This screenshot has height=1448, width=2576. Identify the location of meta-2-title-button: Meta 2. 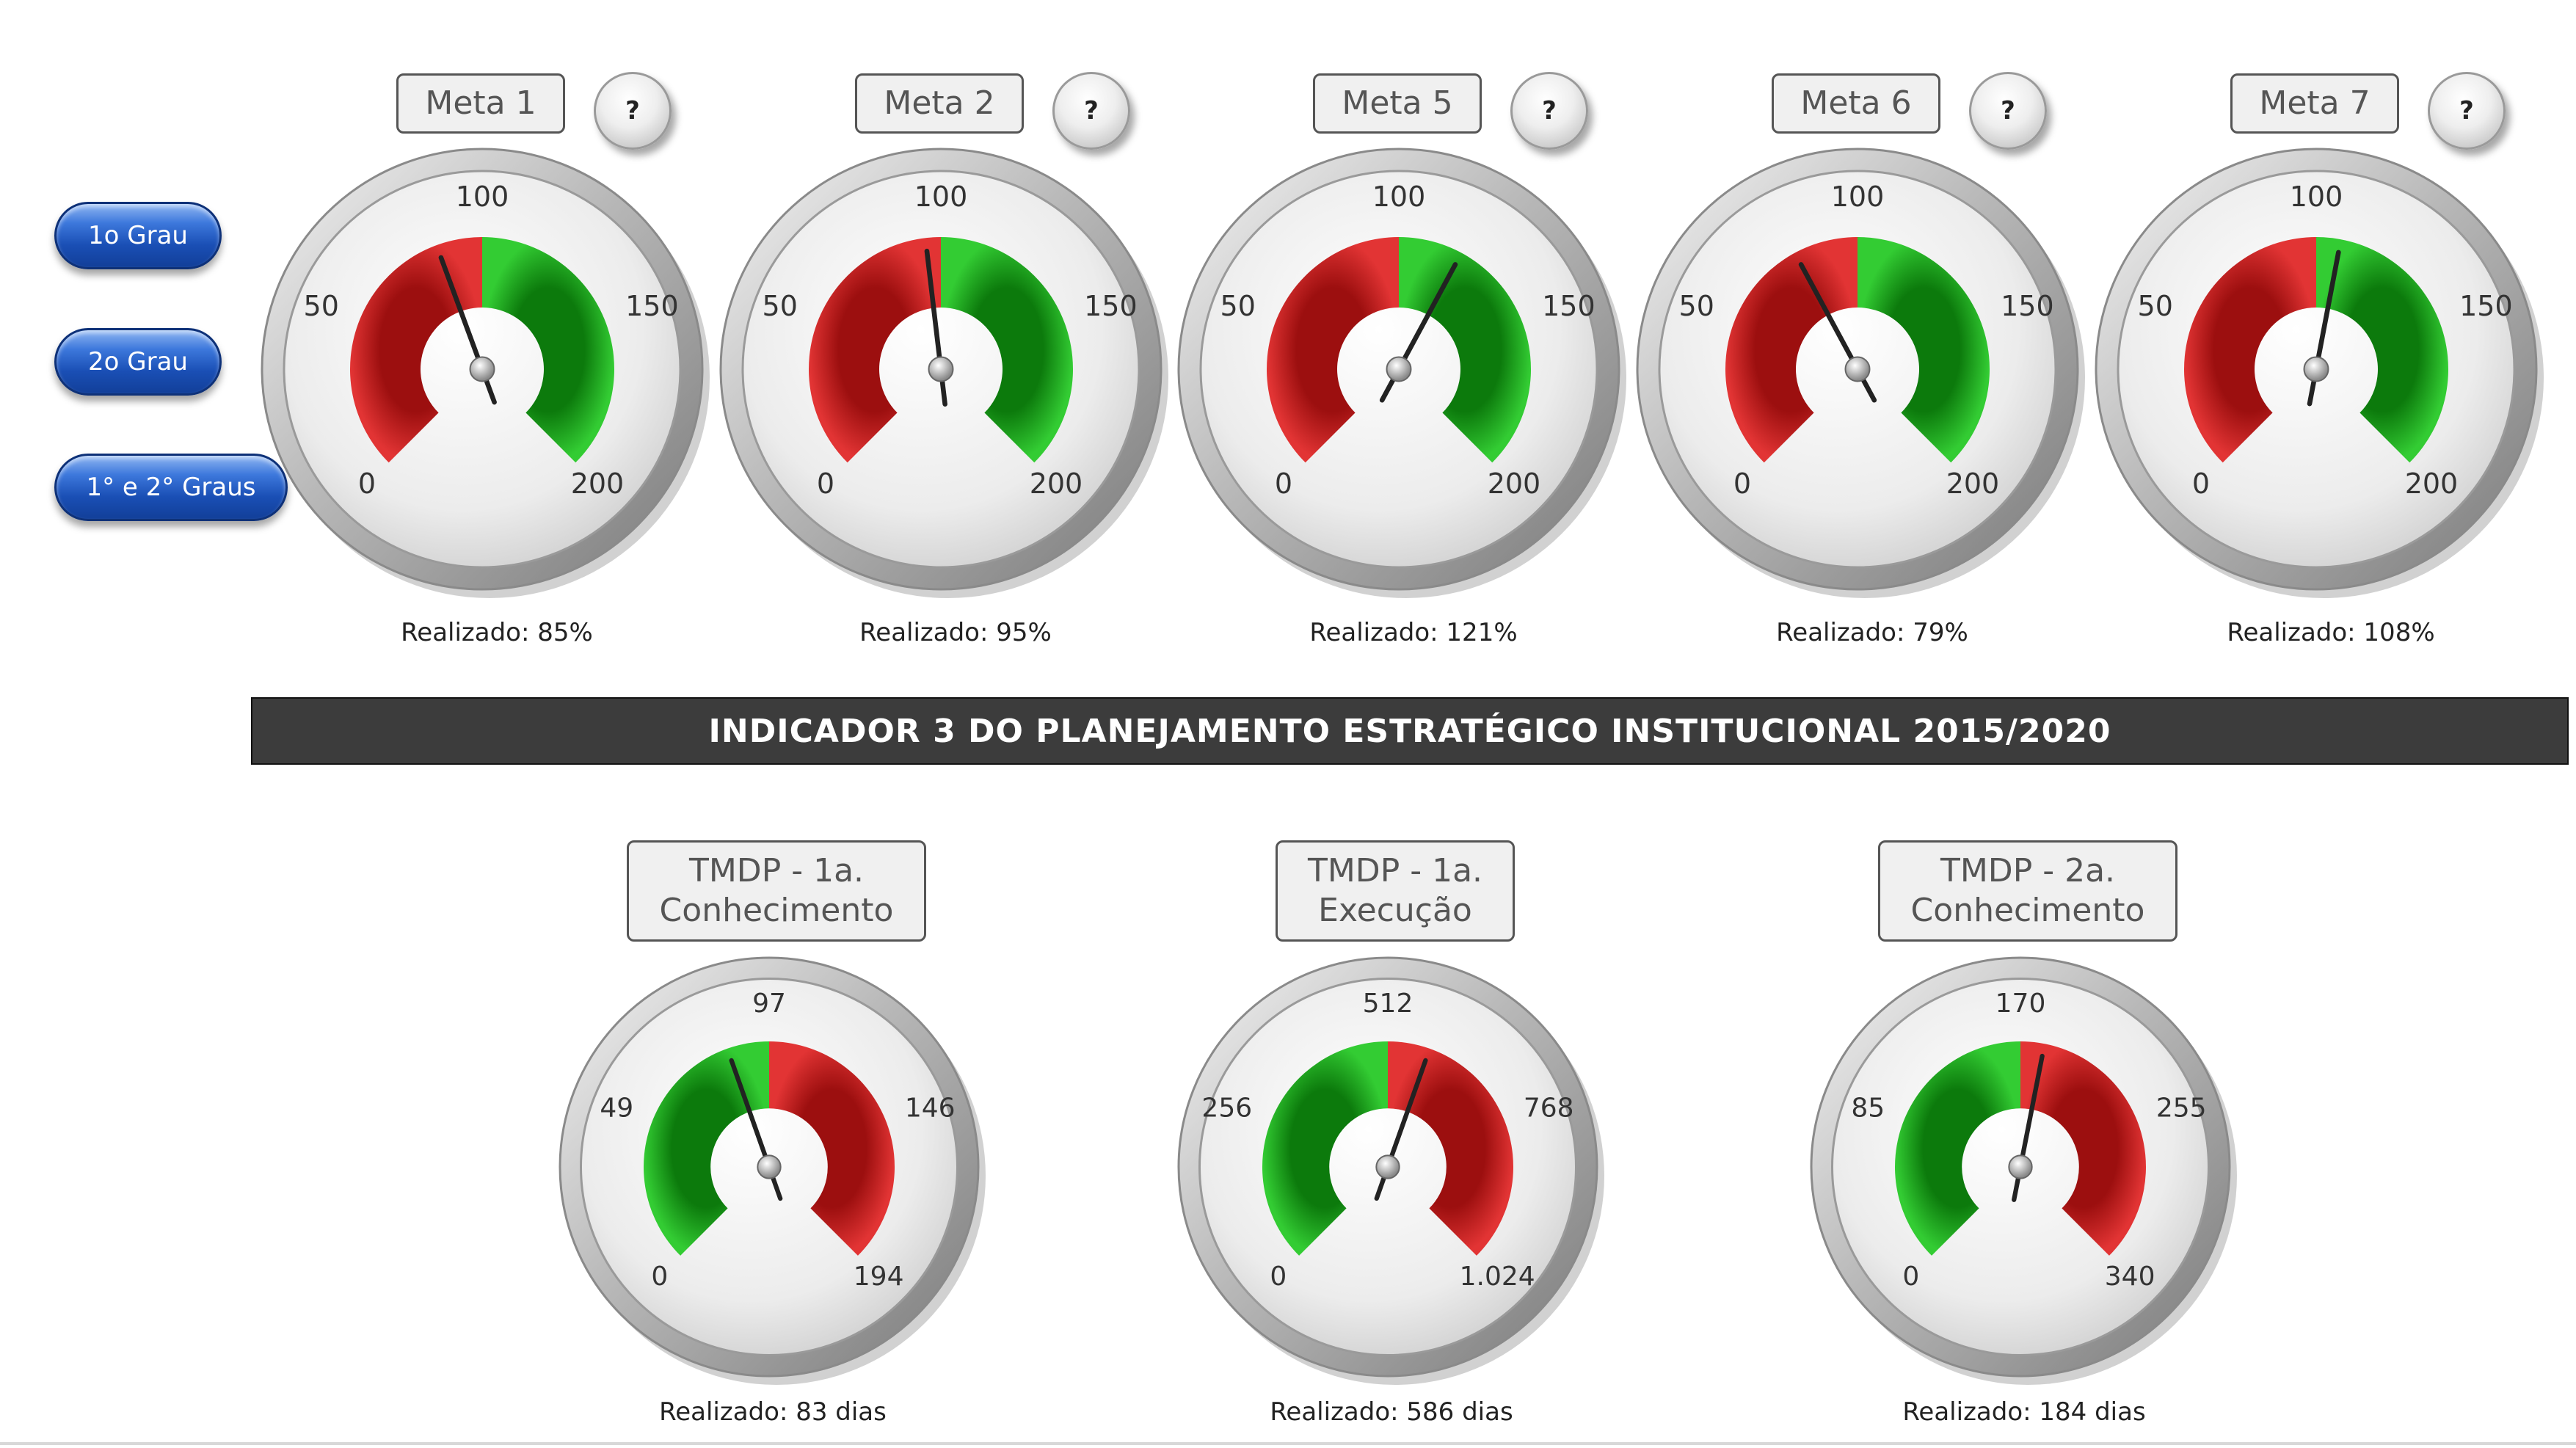
(939, 103).